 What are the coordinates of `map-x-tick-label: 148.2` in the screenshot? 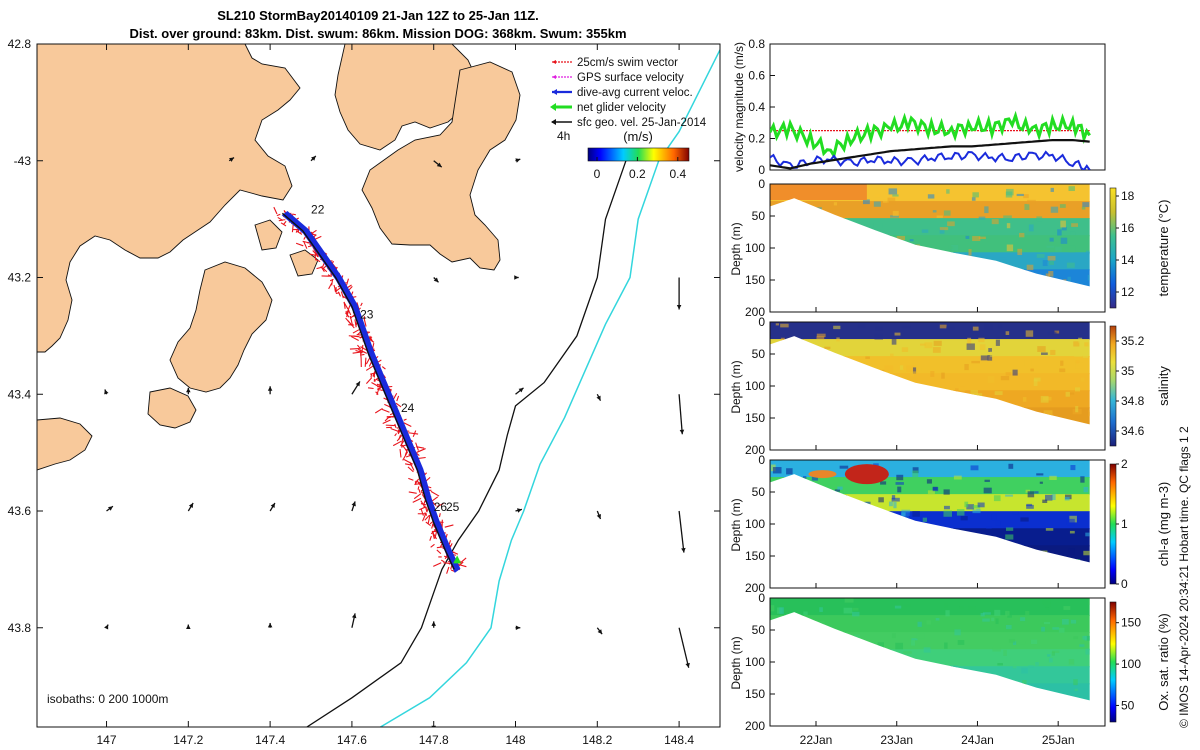 It's located at (597, 740).